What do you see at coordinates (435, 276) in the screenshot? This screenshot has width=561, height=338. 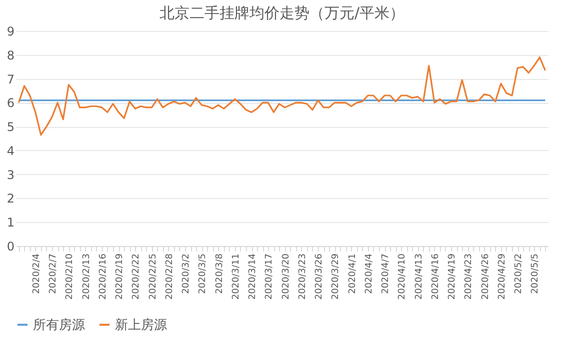 I see `x-tick-label: 2020/4/16` at bounding box center [435, 276].